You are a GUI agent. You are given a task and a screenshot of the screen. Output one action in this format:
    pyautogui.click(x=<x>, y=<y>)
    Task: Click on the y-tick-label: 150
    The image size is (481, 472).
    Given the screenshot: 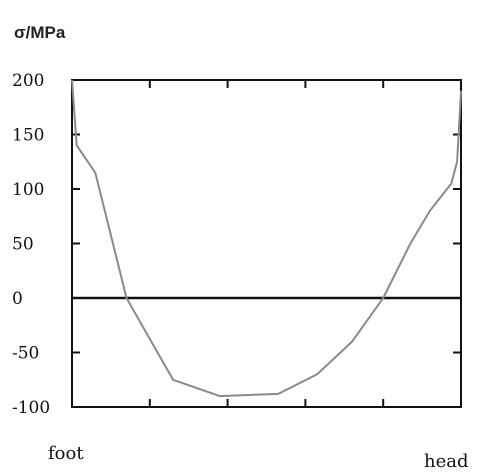 What is the action you would take?
    pyautogui.click(x=28, y=136)
    